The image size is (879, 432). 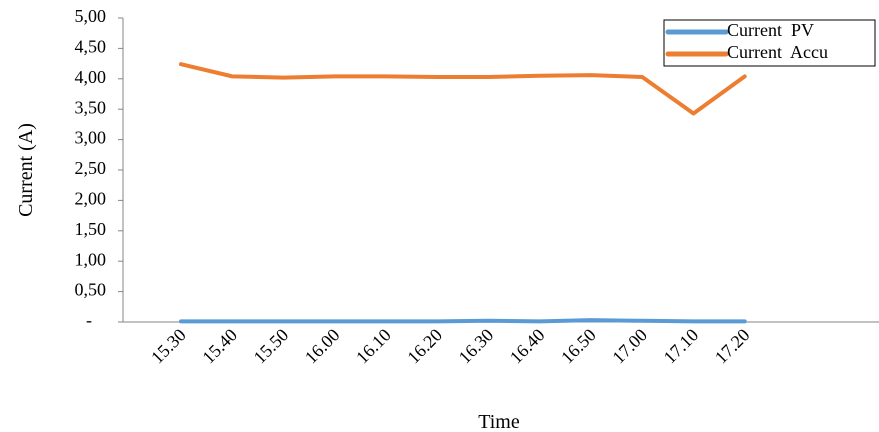 What do you see at coordinates (91, 138) in the screenshot?
I see `y-tick-label: 3,00` at bounding box center [91, 138].